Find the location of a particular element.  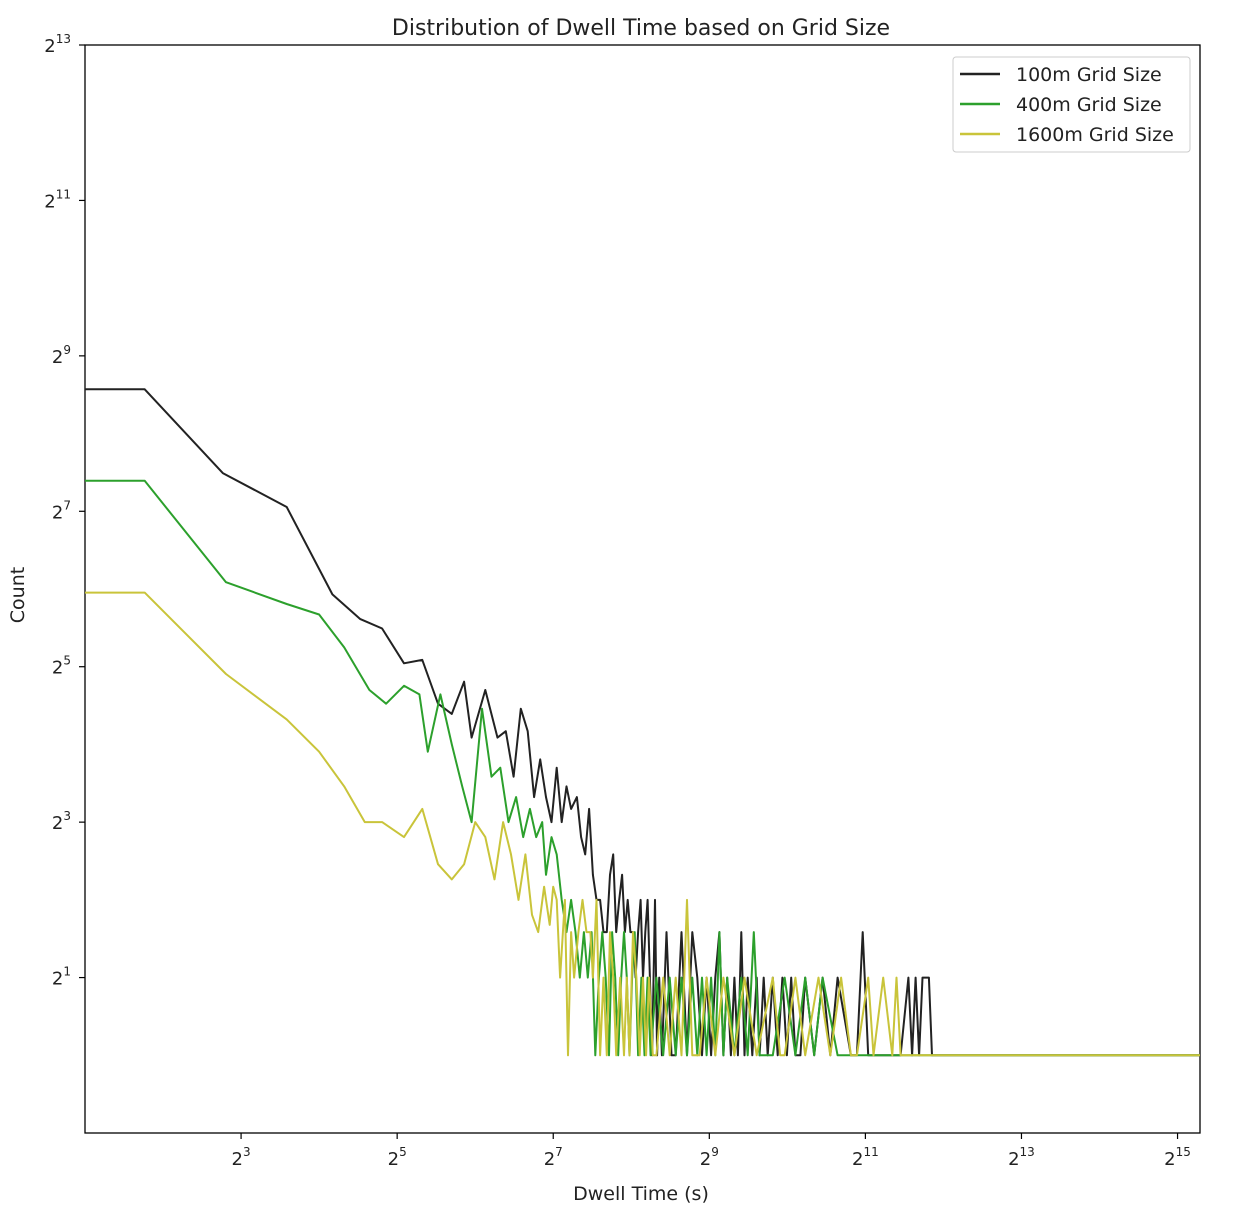

y-tick-exponent: 11 is located at coordinates (63, 194).